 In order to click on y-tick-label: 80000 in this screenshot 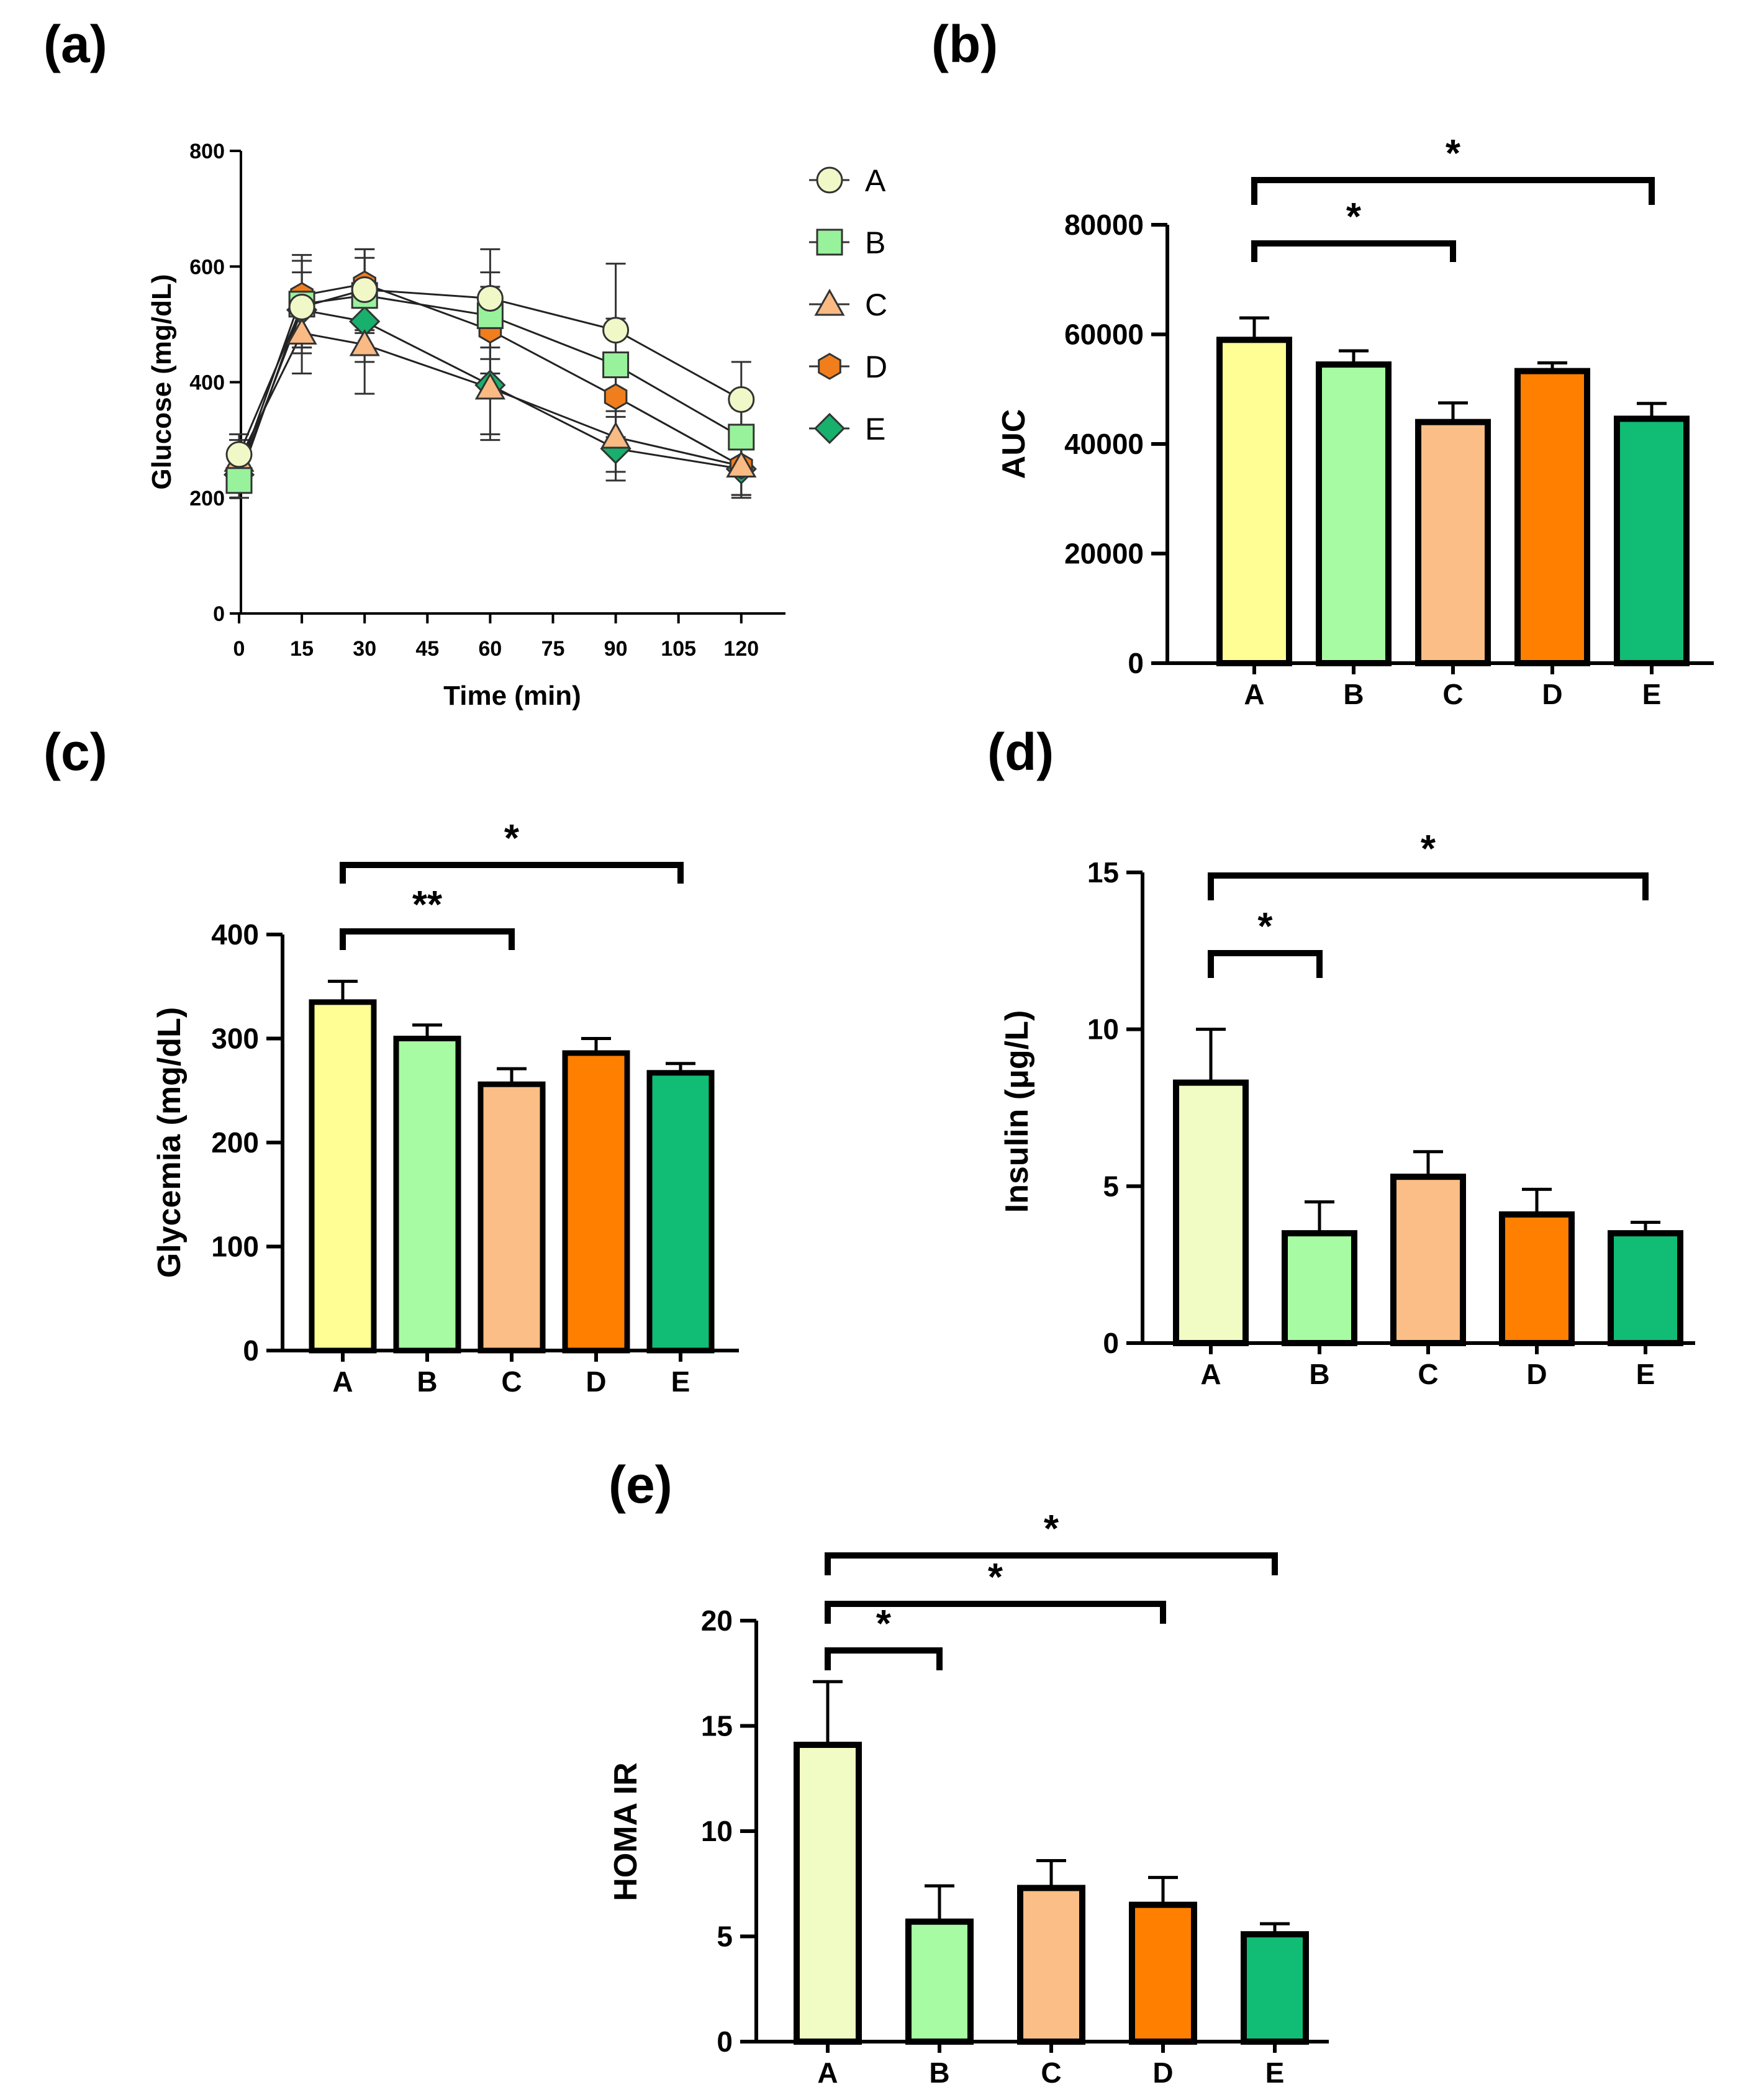, I will do `click(1104, 225)`.